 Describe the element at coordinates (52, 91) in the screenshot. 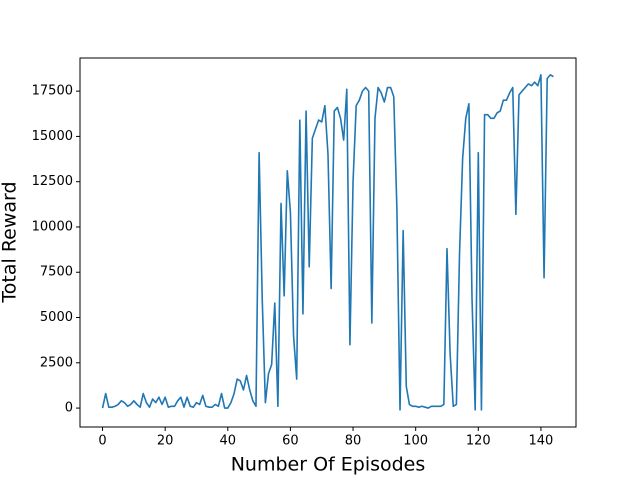

I see `y-tick-label: 17500` at that location.